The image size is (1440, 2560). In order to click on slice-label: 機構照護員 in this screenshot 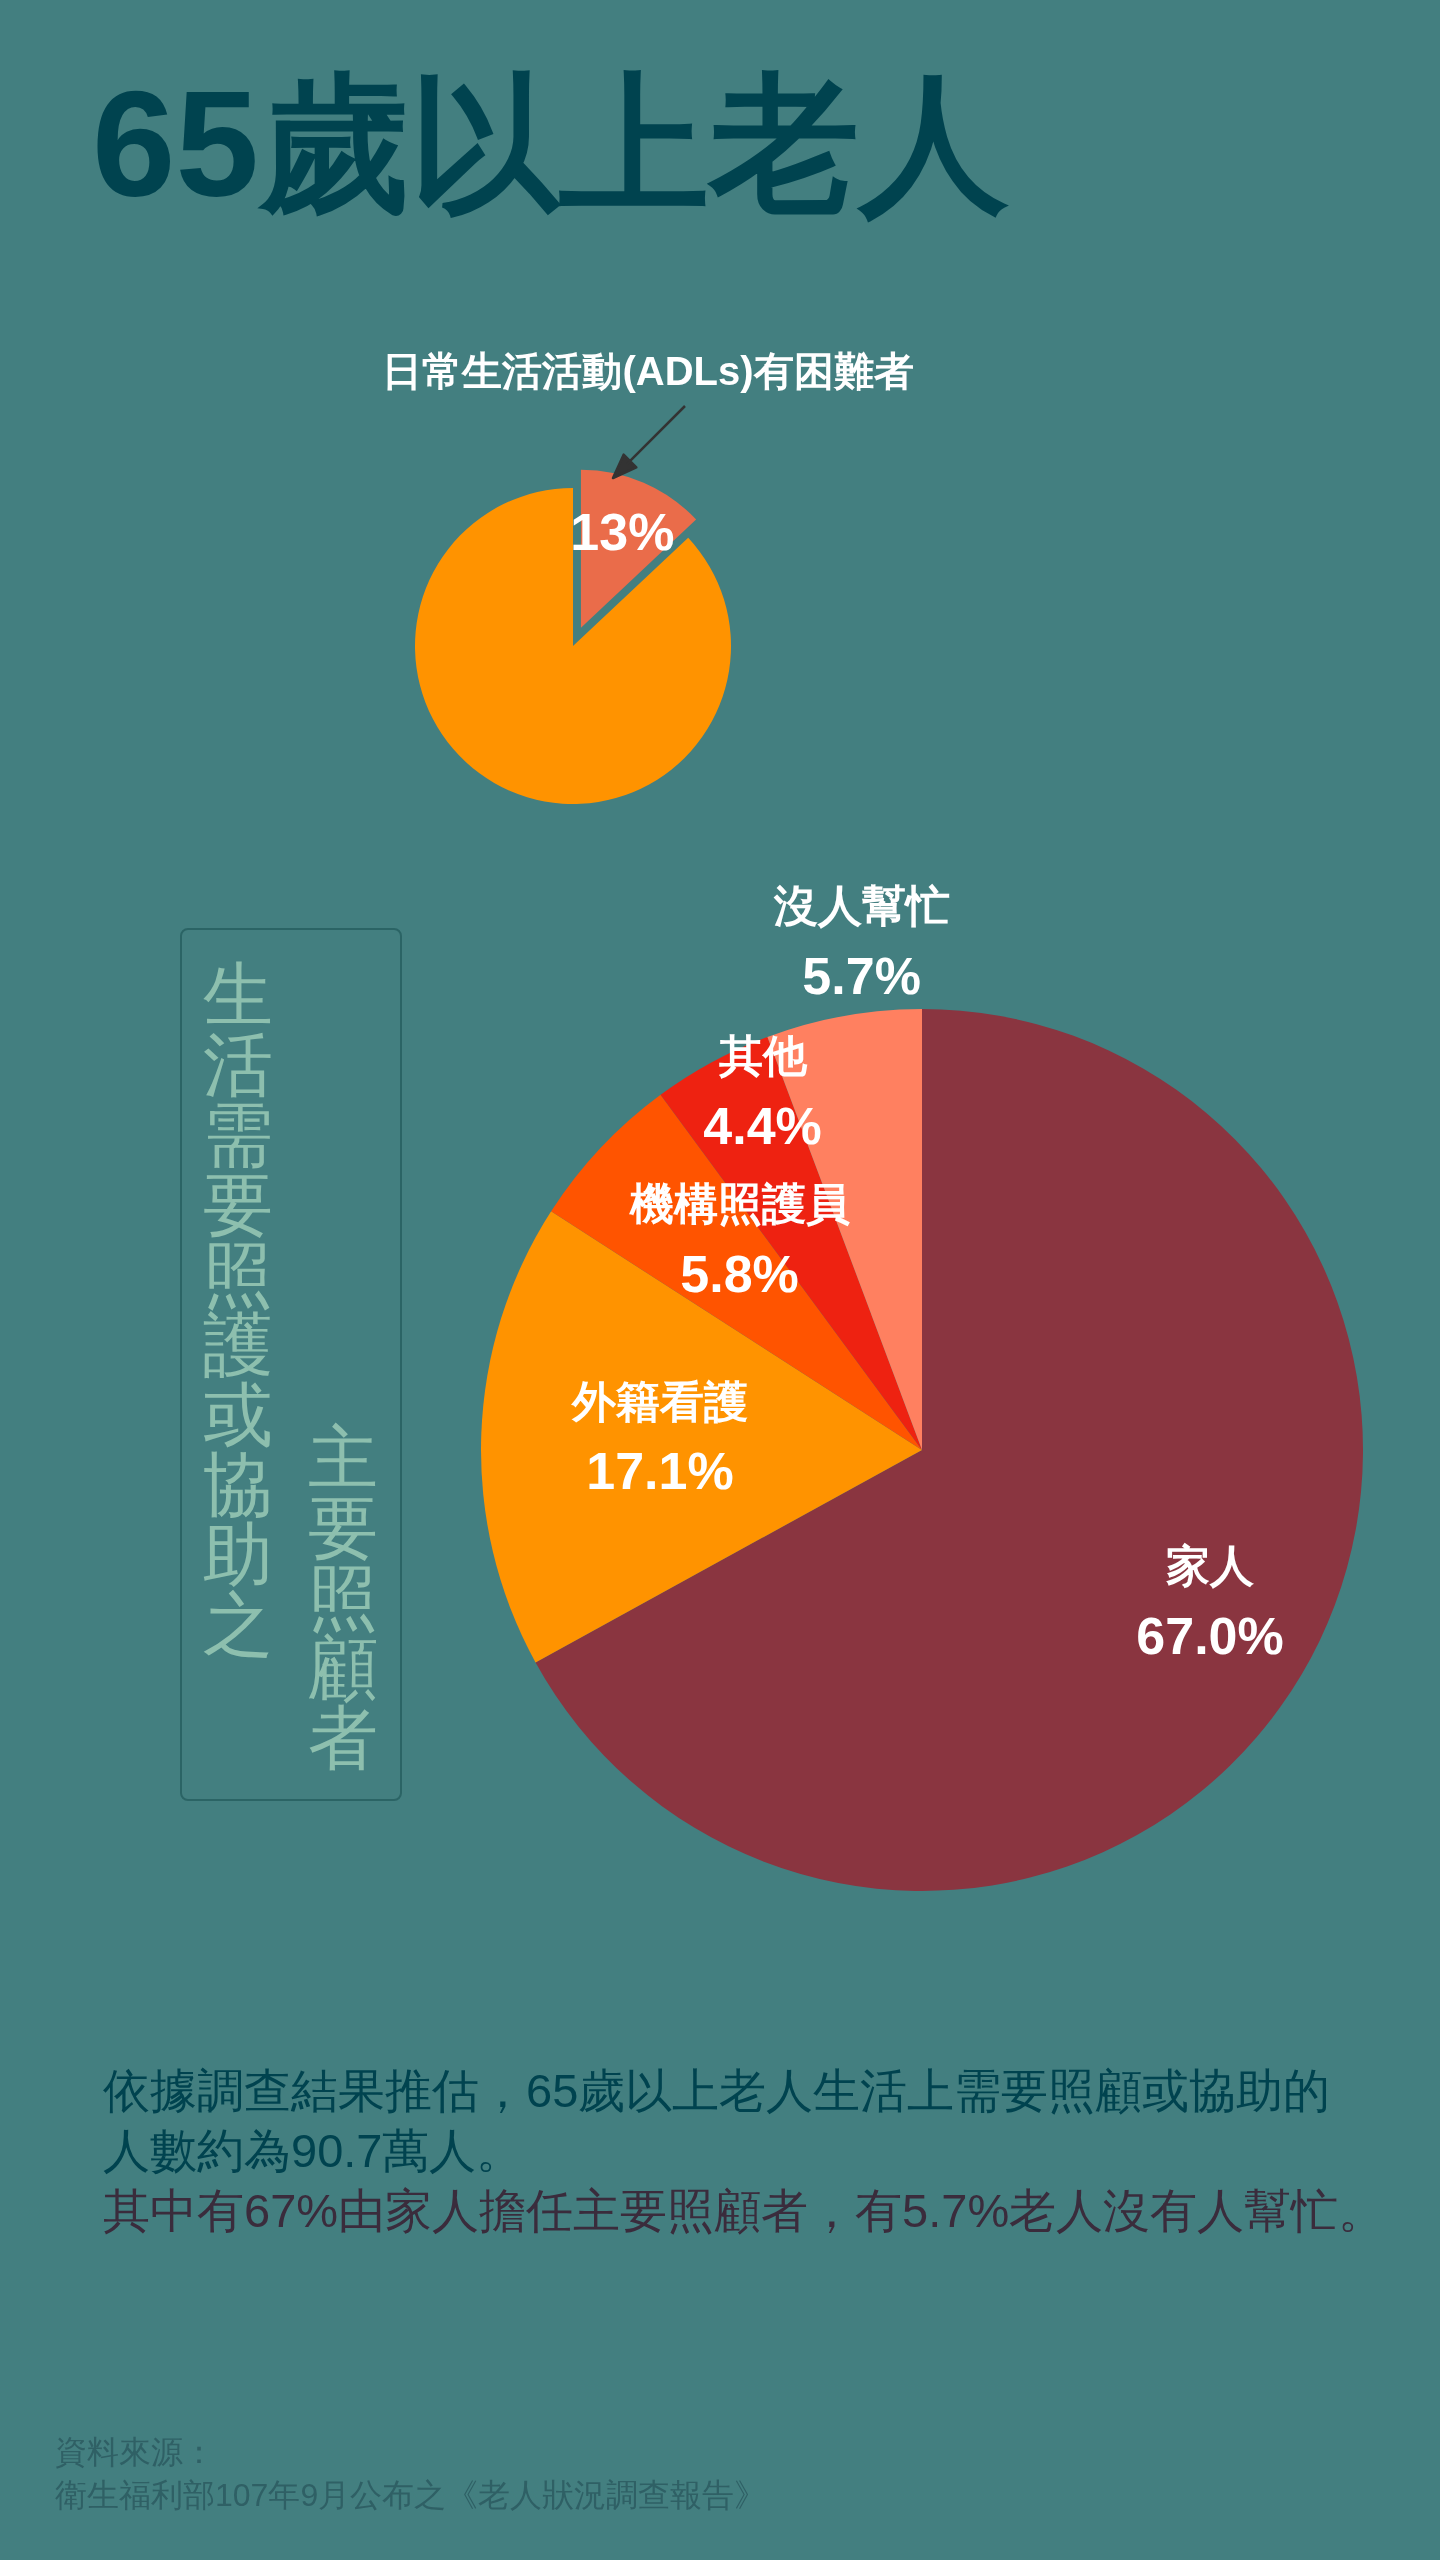, I will do `click(739, 1204)`.